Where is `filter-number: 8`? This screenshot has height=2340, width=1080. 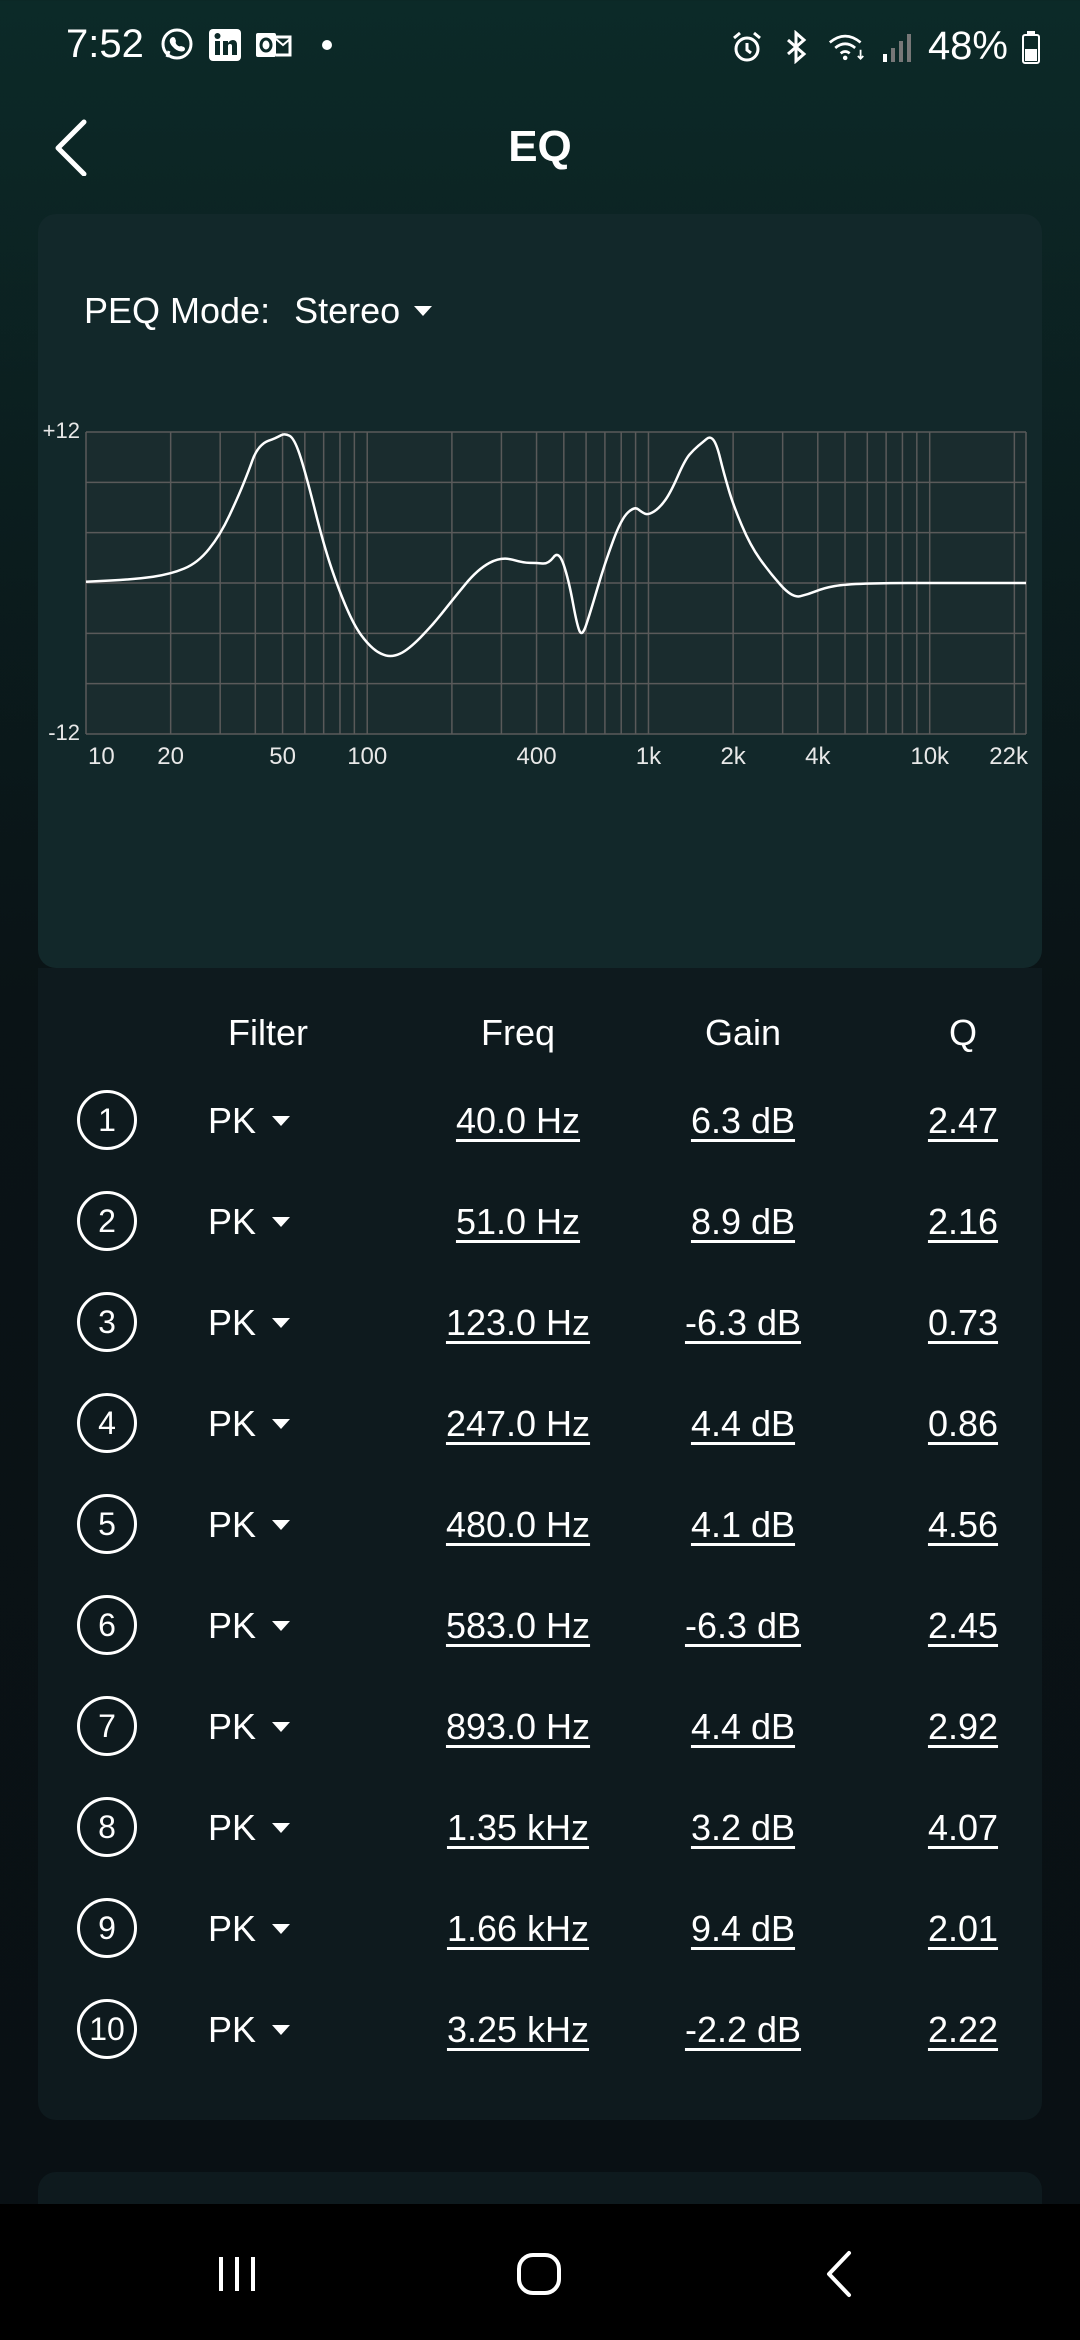 filter-number: 8 is located at coordinates (107, 1827).